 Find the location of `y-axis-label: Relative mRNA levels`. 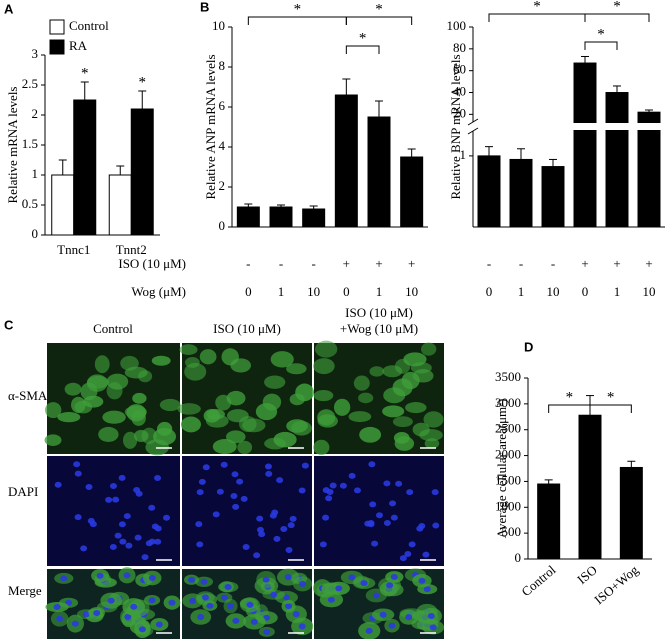

y-axis-label: Relative mRNA levels is located at coordinates (12, 145).